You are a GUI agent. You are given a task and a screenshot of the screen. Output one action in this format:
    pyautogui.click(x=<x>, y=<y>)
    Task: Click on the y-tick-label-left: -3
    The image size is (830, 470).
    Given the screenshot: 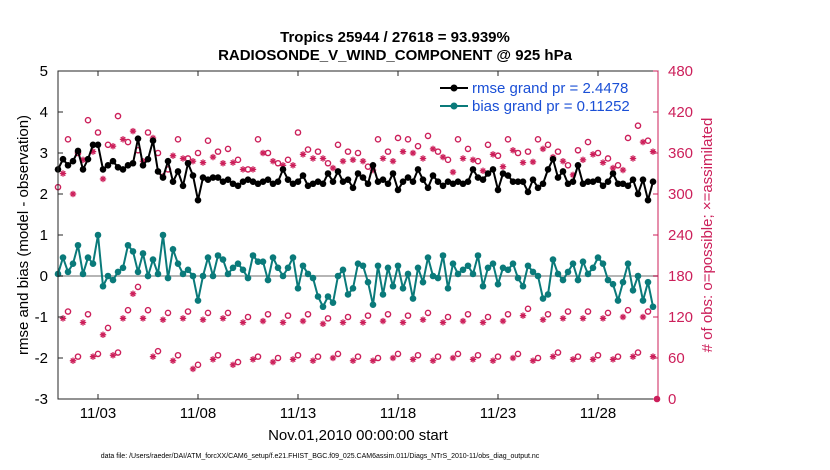 What is the action you would take?
    pyautogui.click(x=41, y=399)
    